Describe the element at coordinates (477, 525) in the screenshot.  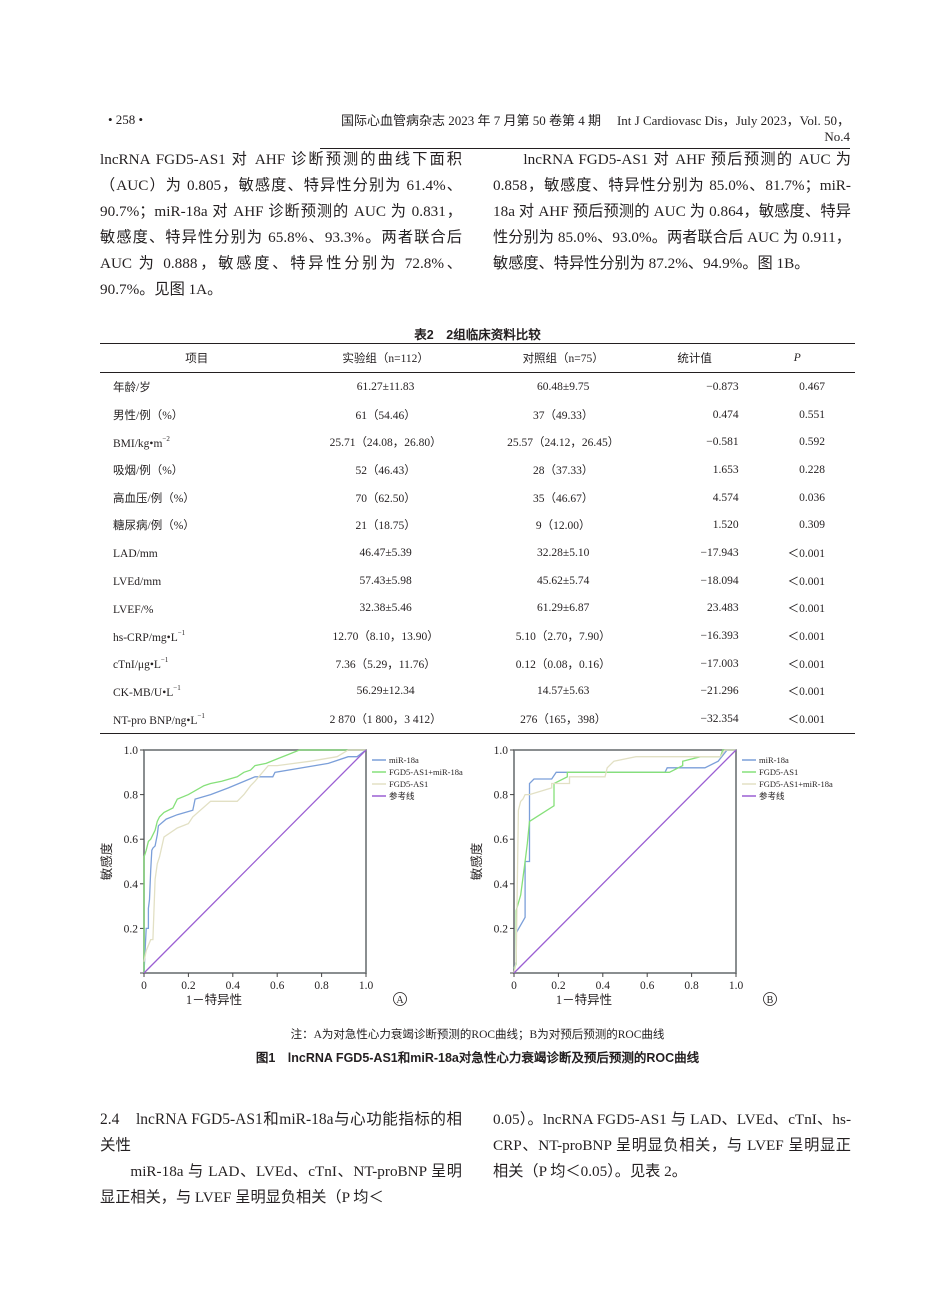
I see `table-row: 糖尿病/例（%） 21（18.75） 9（12.00） 1.520 0.309` at that location.